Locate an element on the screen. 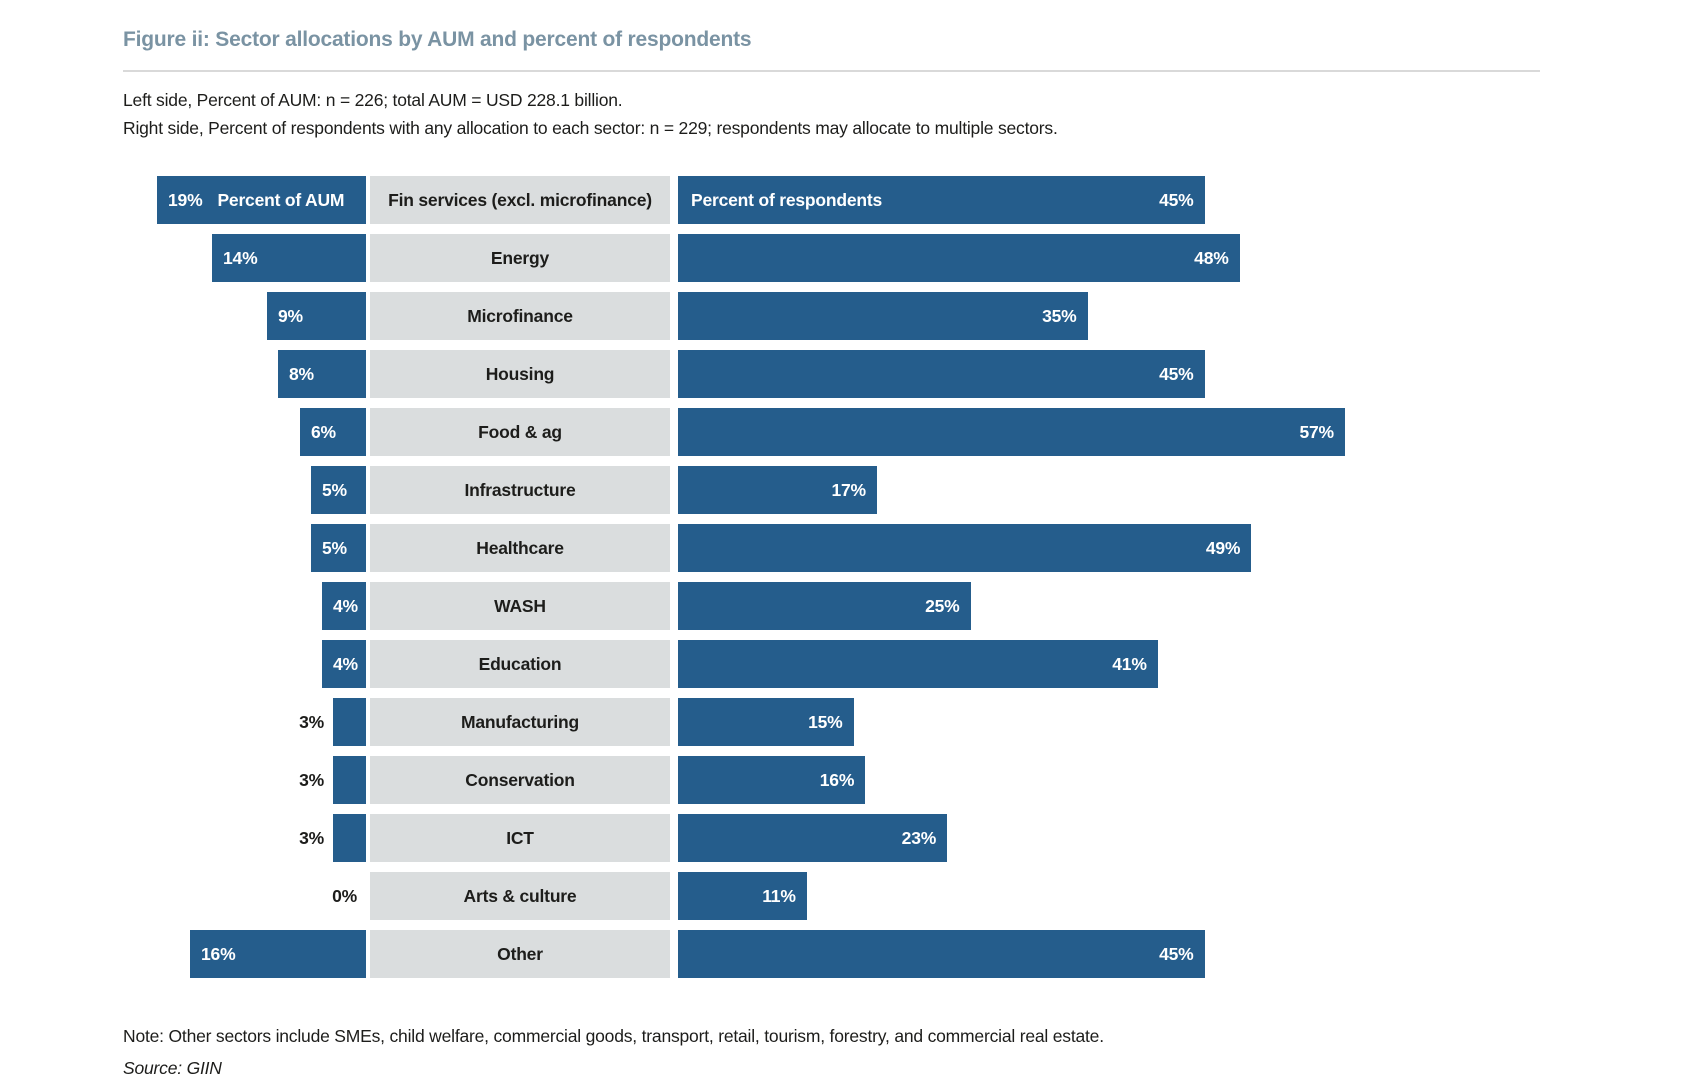 This screenshot has width=1702, height=1090. respondents-bar: 57% is located at coordinates (1011, 432).